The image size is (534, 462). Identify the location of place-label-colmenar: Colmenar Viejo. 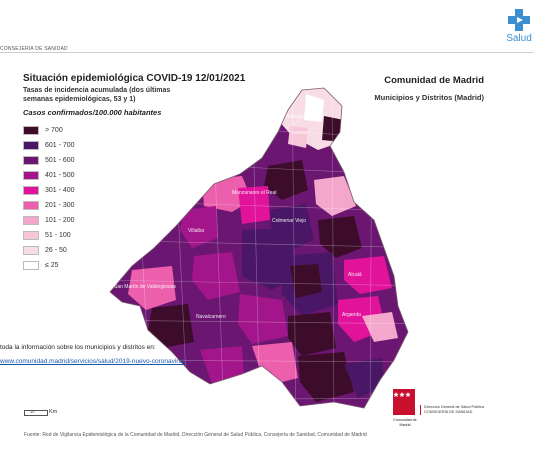
(289, 221).